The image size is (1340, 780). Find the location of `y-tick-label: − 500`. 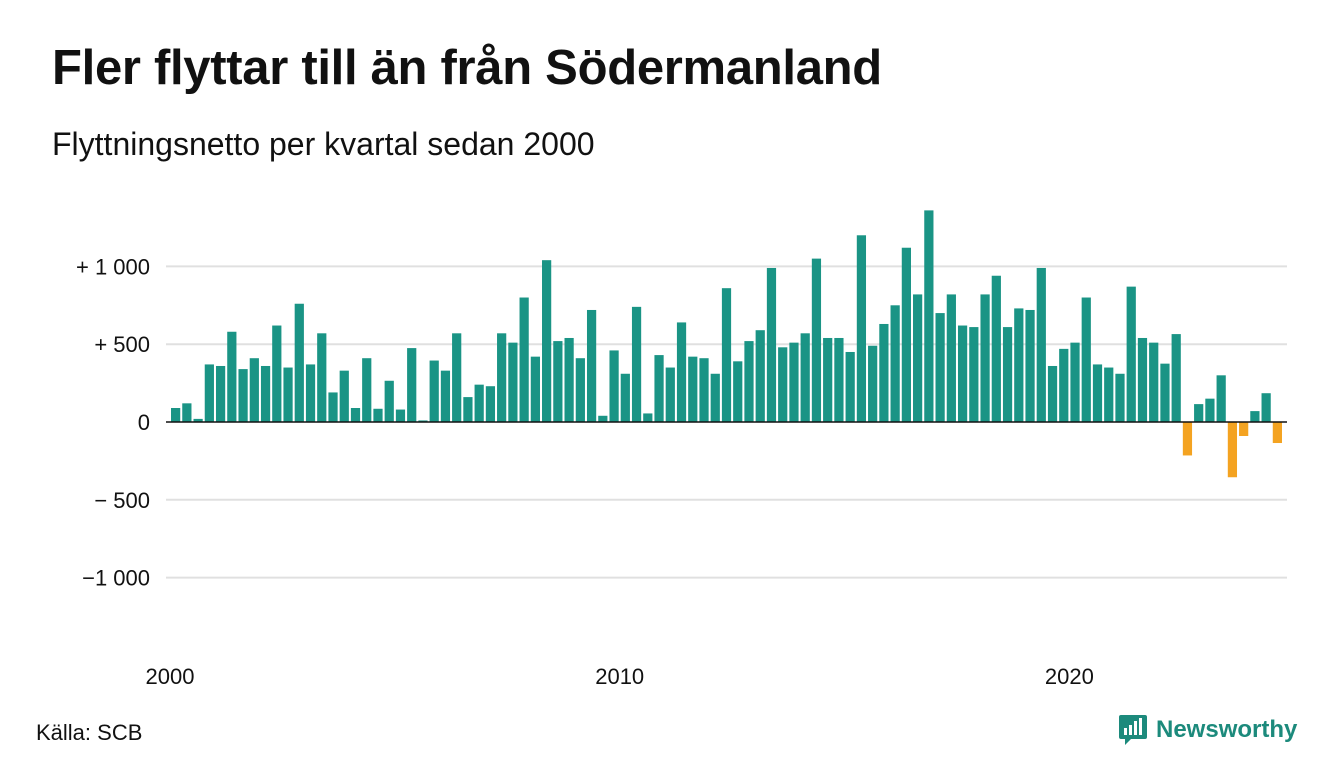

y-tick-label: − 500 is located at coordinates (122, 500).